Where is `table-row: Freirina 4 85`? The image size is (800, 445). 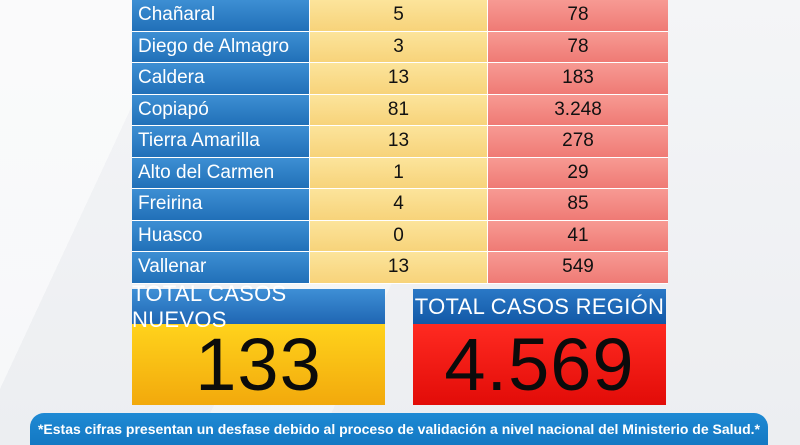 table-row: Freirina 4 85 is located at coordinates (400, 205).